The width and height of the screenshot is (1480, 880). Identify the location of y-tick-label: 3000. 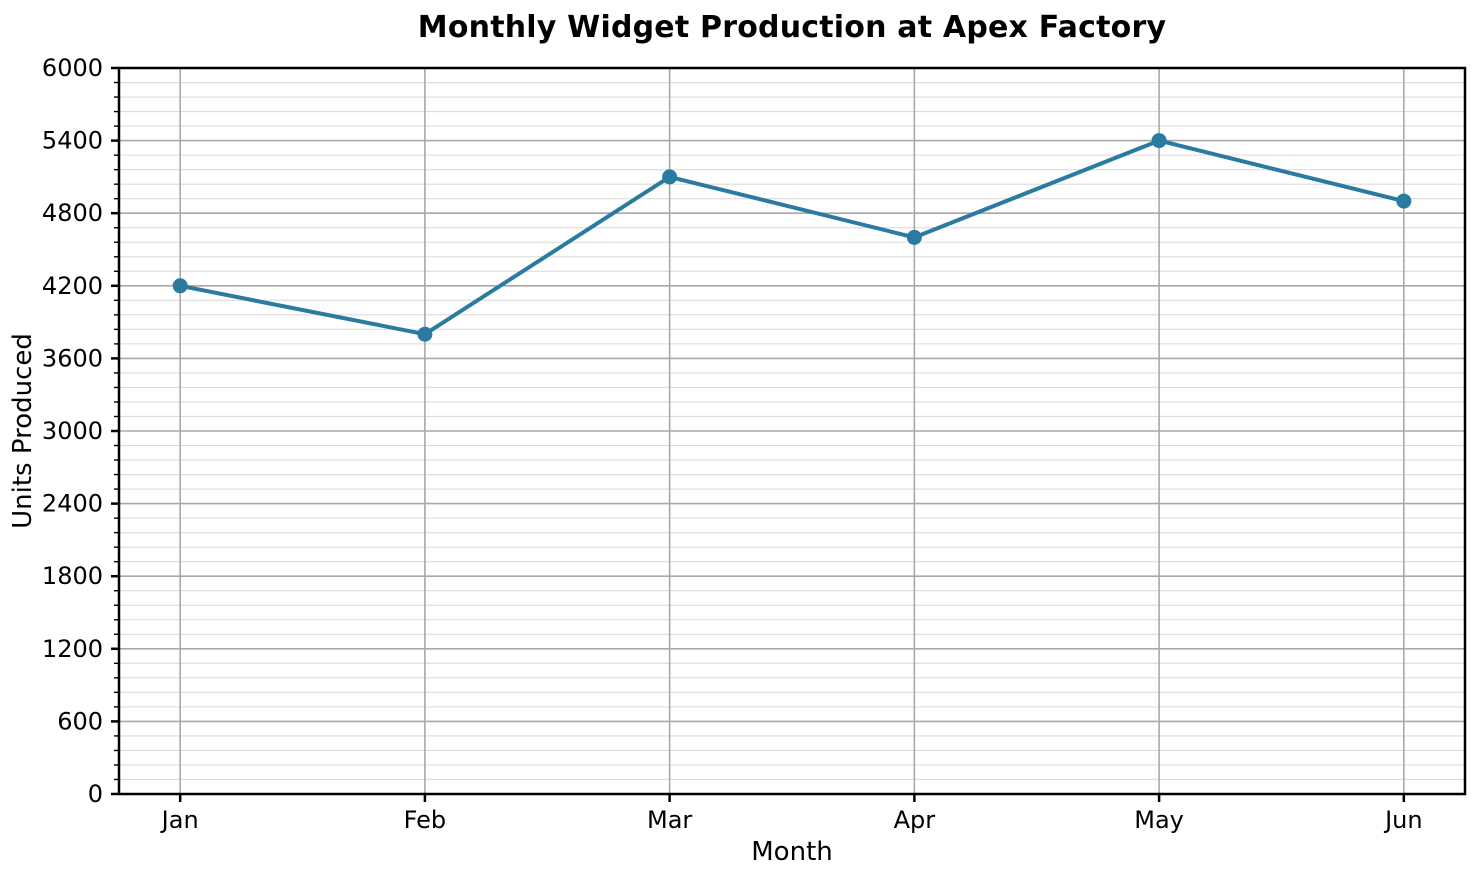
(72, 431).